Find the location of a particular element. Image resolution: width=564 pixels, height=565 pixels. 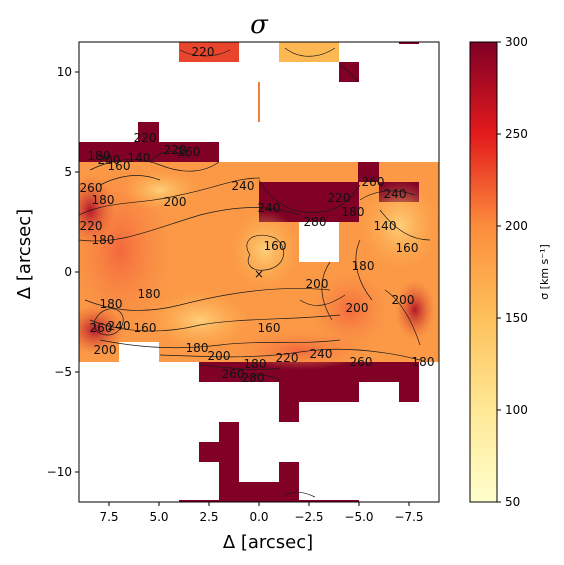

map-gap is located at coordinates (139, 352).